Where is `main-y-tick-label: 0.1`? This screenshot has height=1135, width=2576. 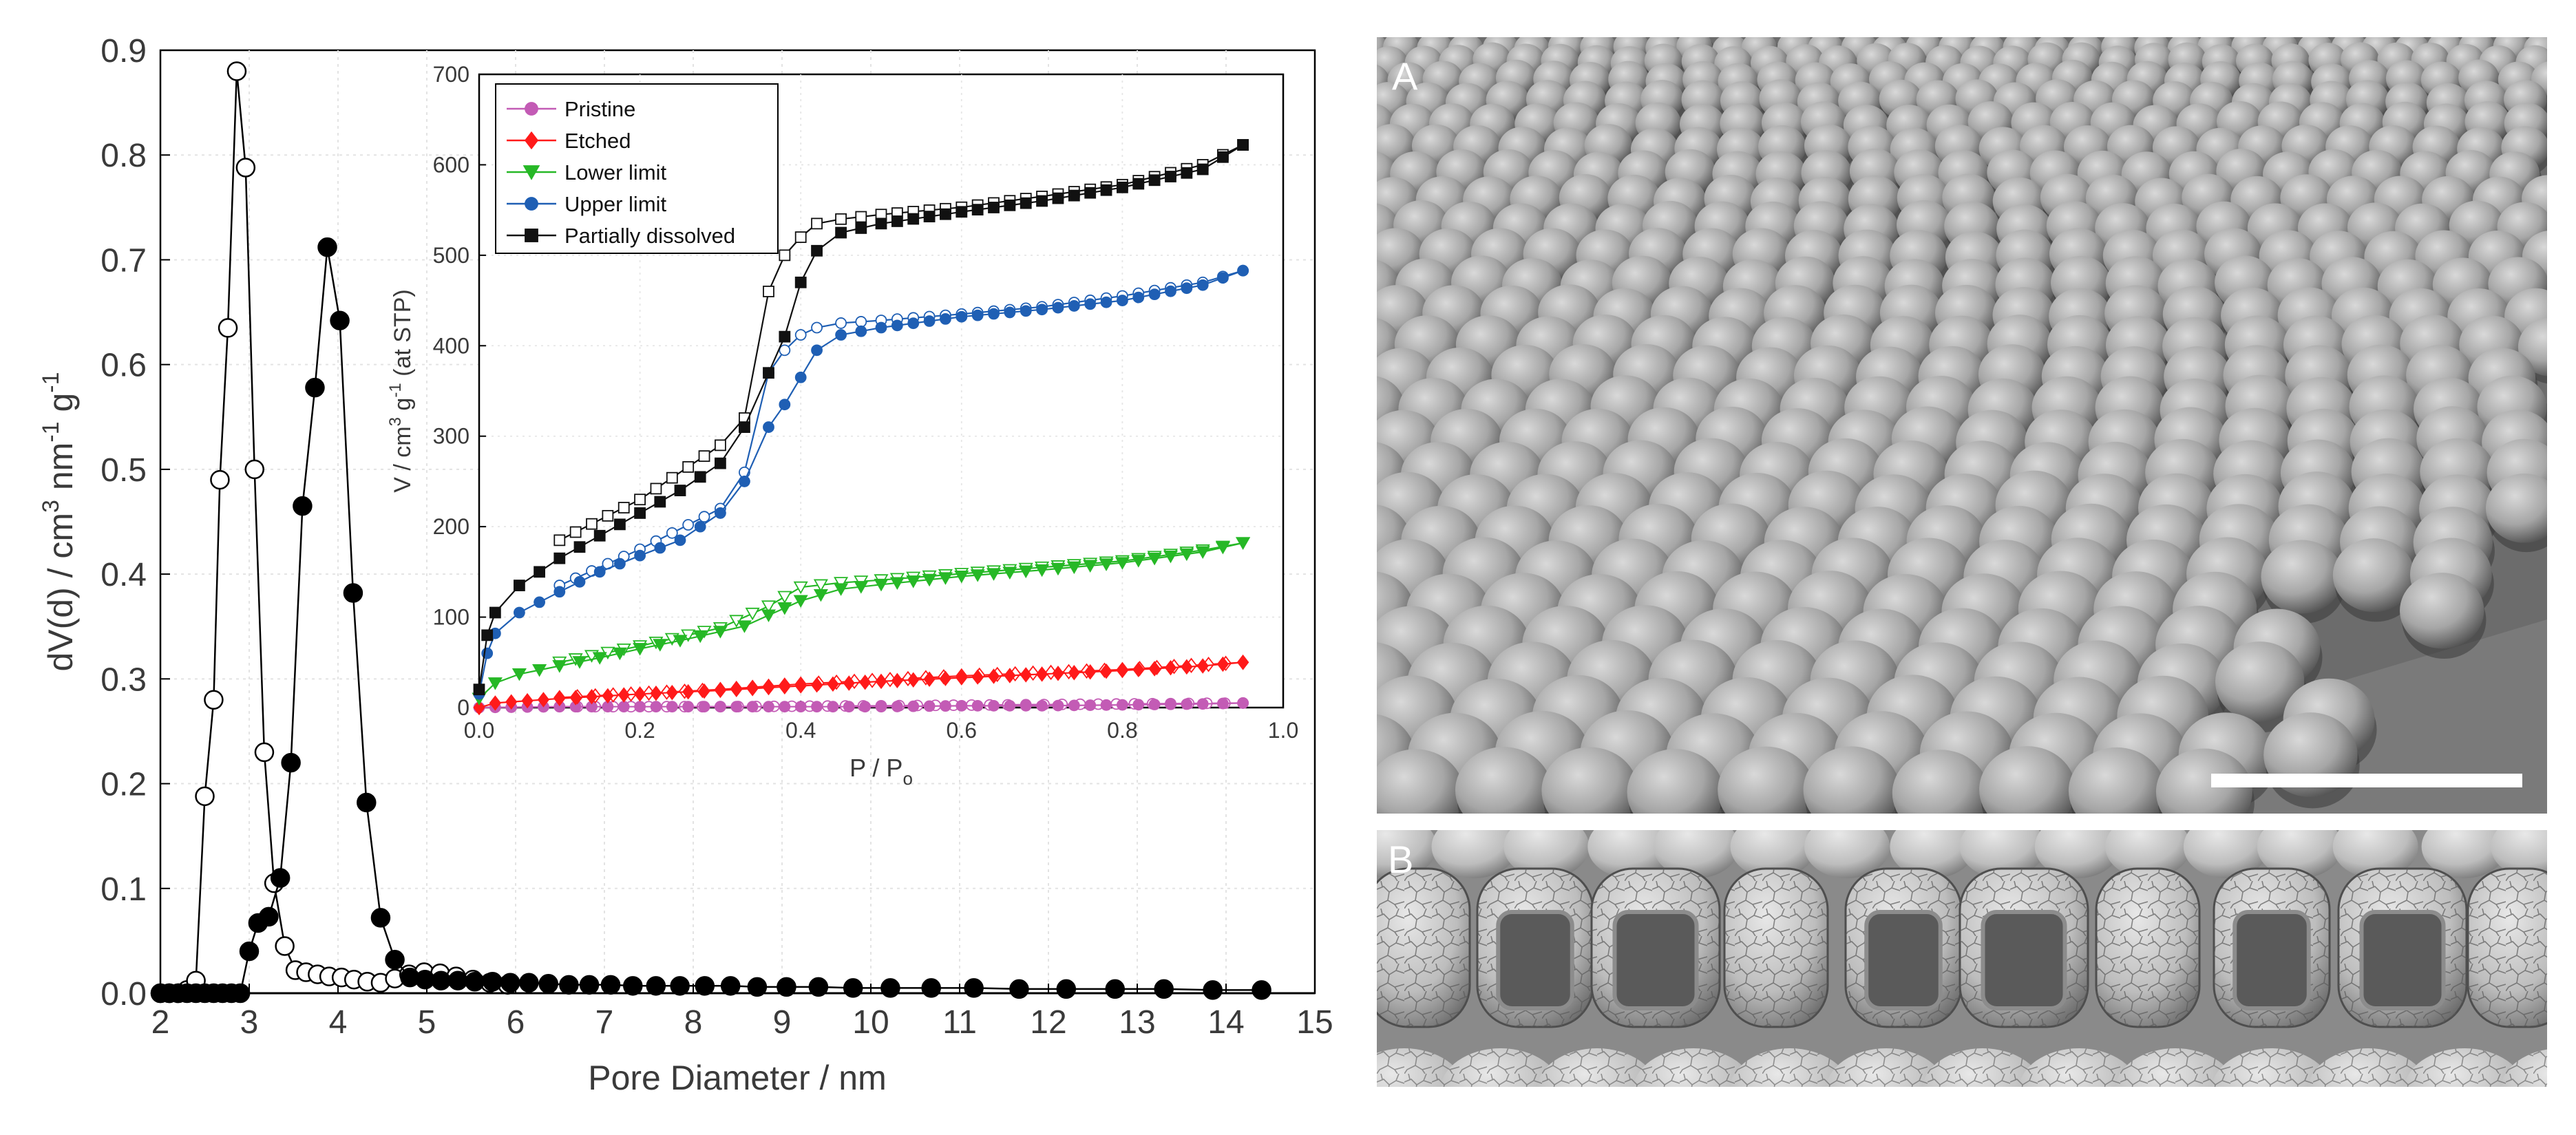
main-y-tick-label: 0.1 is located at coordinates (124, 889).